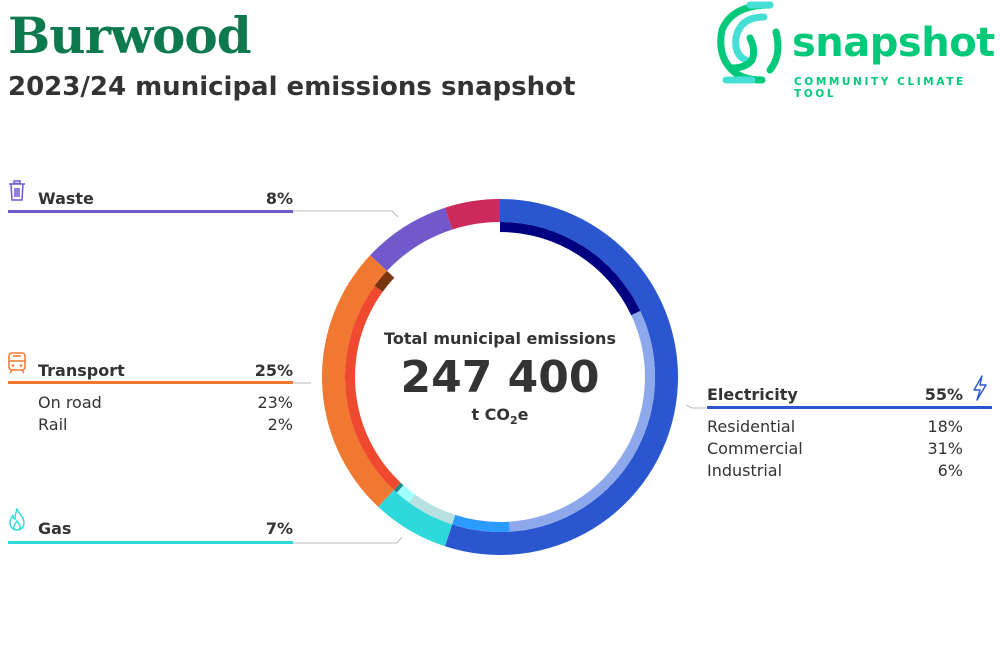 This screenshot has height=670, width=1000. What do you see at coordinates (745, 470) in the screenshot?
I see `industrial-label: Industrial` at bounding box center [745, 470].